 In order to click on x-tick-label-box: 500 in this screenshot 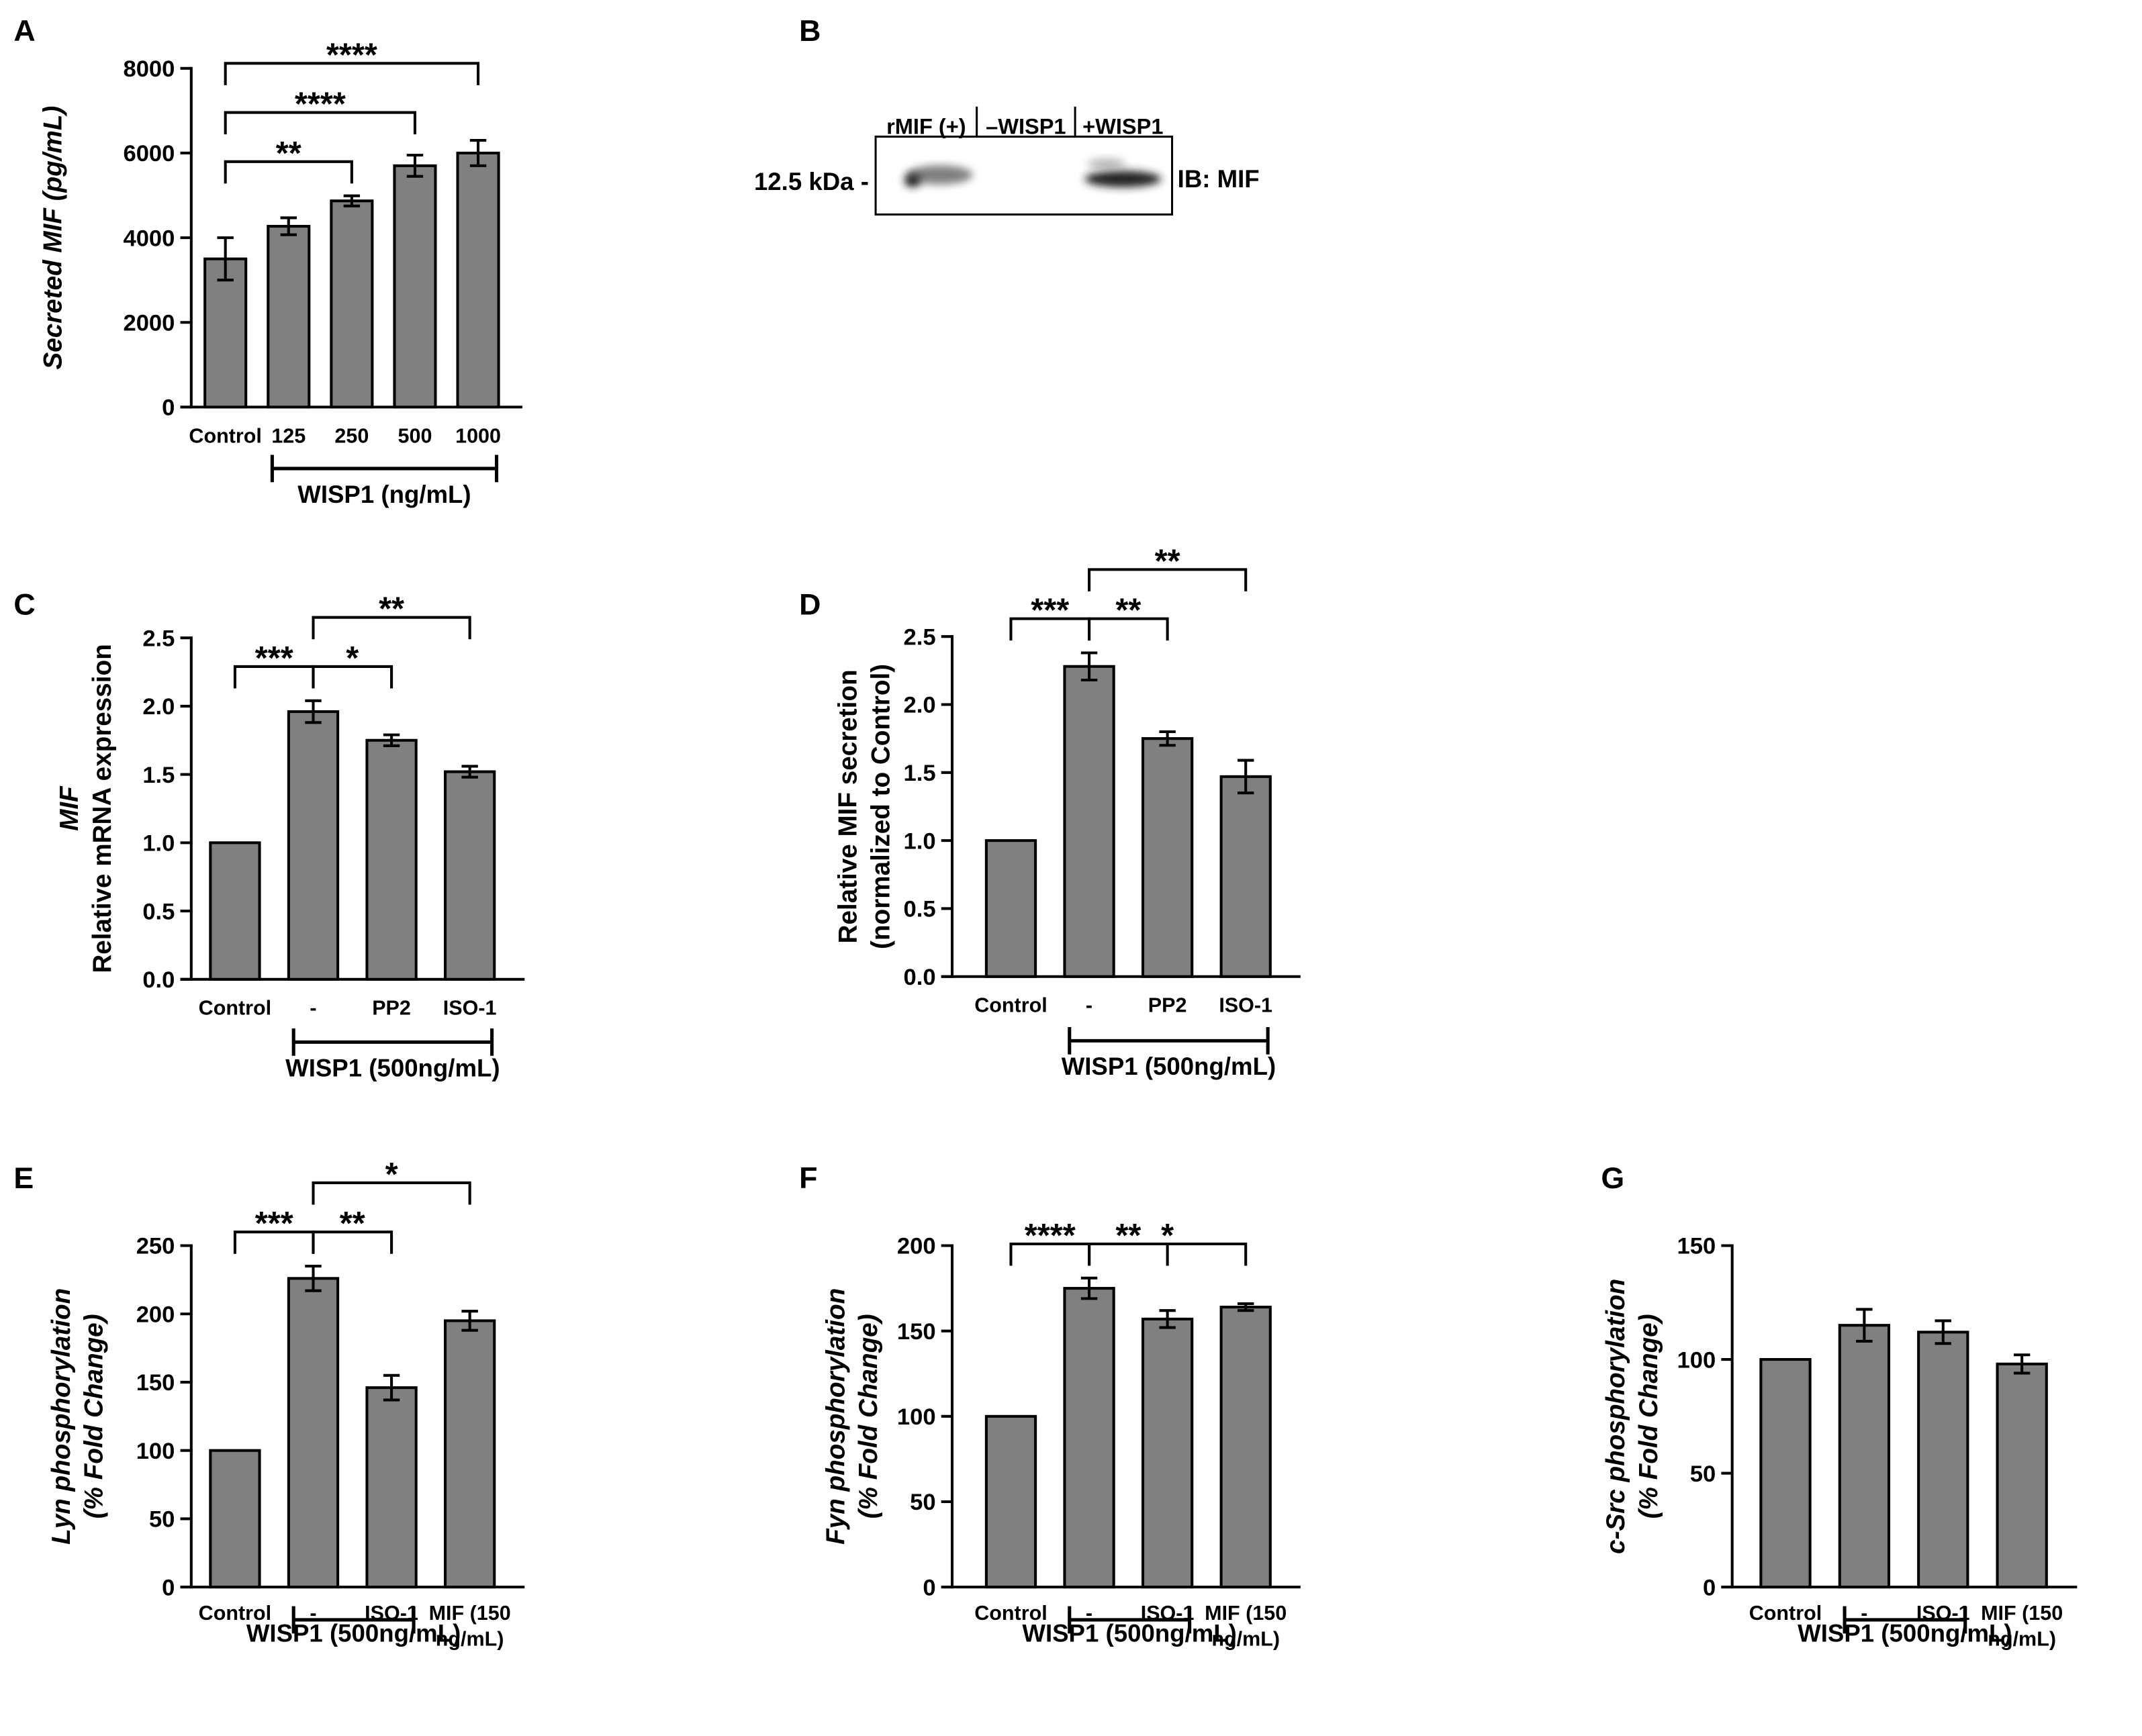, I will do `click(415, 436)`.